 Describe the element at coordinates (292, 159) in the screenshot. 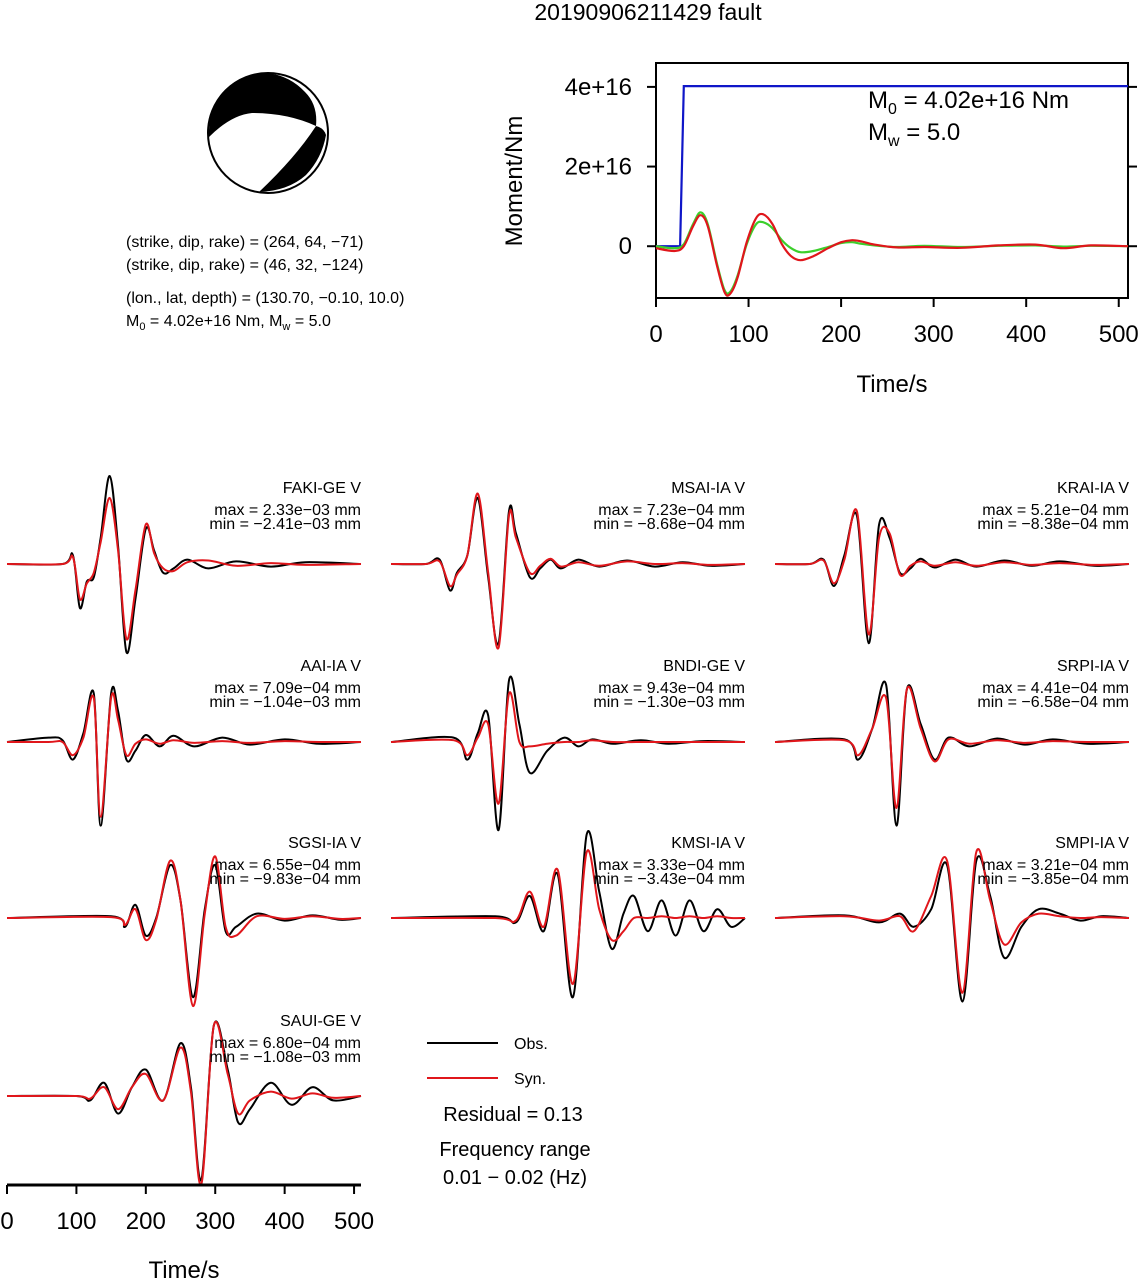

I see `beachball-compressional-wedge` at that location.